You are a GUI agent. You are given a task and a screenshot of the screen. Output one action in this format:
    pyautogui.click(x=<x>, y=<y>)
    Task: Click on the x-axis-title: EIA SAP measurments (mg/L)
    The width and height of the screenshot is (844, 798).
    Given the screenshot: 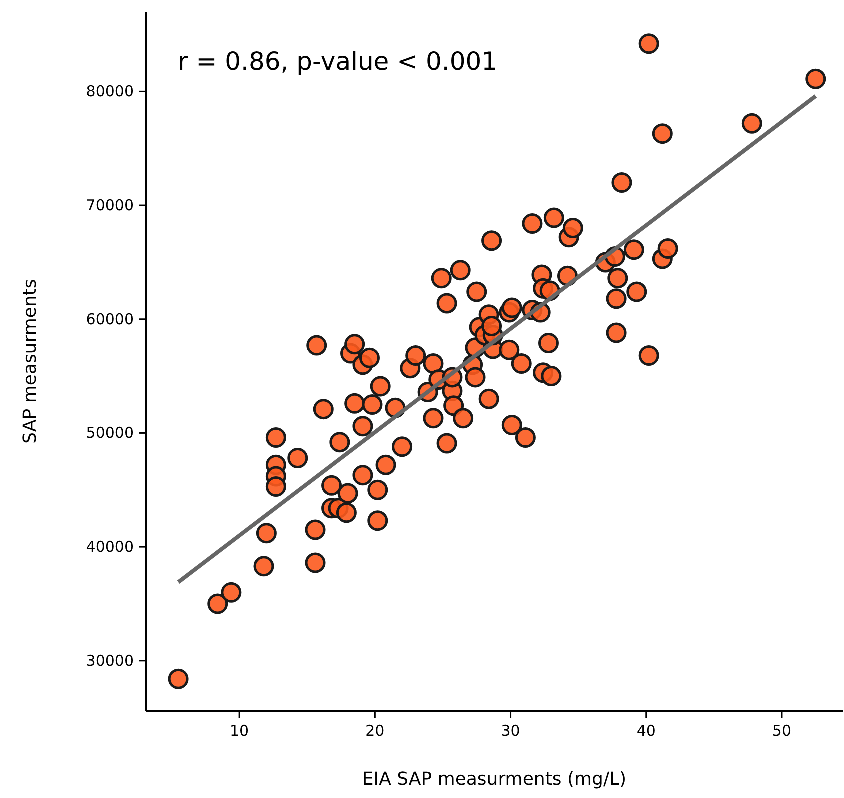 What is the action you would take?
    pyautogui.click(x=494, y=779)
    